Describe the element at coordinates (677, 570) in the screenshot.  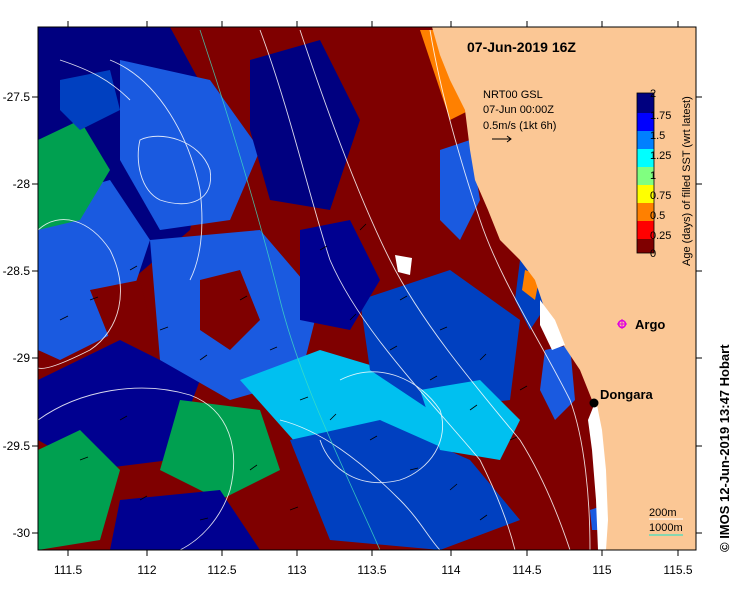
I see `lon-tick-label: 115.5` at that location.